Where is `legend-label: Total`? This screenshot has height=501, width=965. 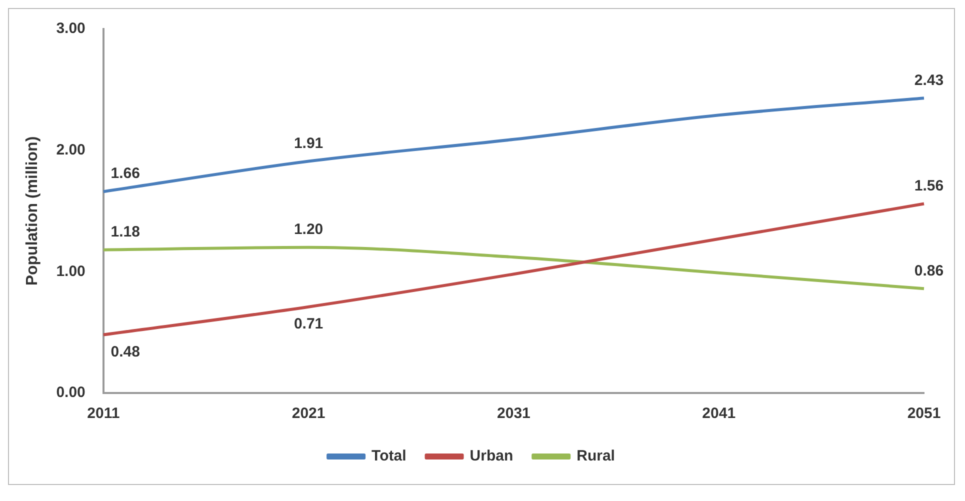
legend-label: Total is located at coordinates (389, 456).